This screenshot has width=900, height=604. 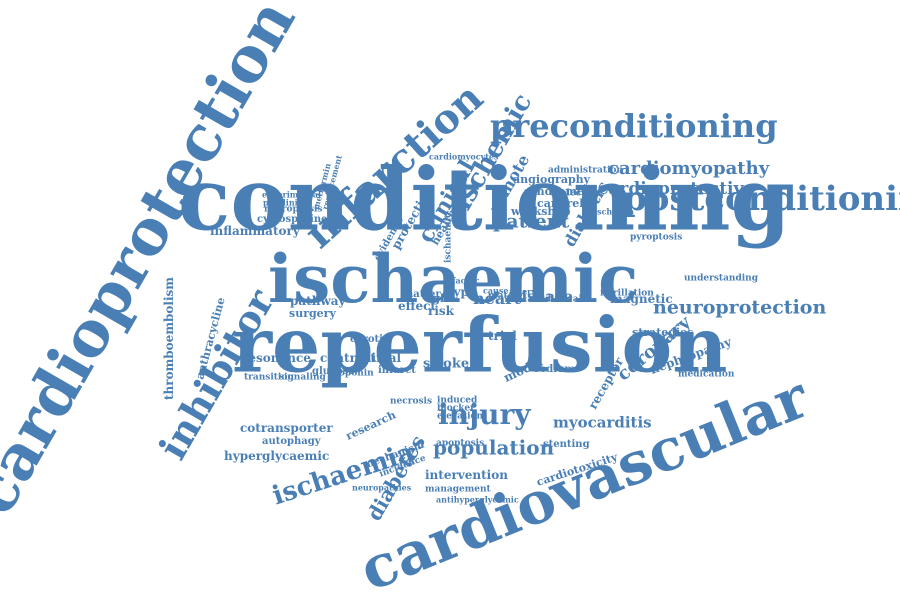 What do you see at coordinates (348, 358) in the screenshot?
I see `word-contrast: contrast` at bounding box center [348, 358].